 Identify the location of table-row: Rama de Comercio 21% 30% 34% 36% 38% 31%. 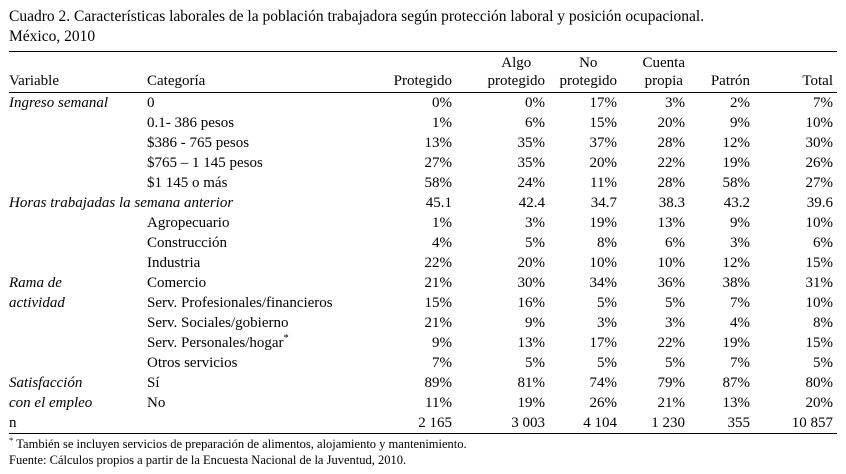
(423, 283).